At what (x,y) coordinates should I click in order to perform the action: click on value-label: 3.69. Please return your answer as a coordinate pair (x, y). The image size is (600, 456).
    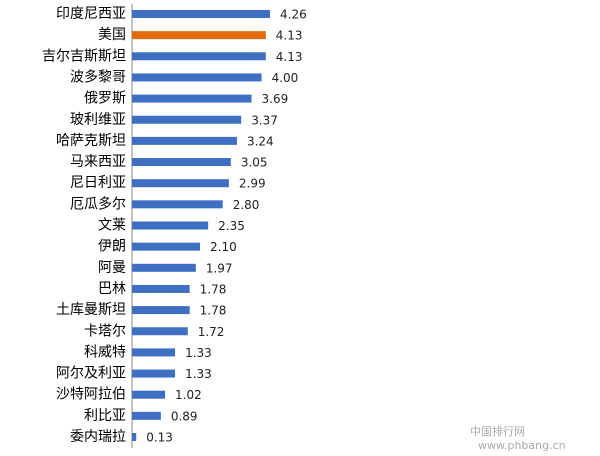
    Looking at the image, I should click on (275, 99).